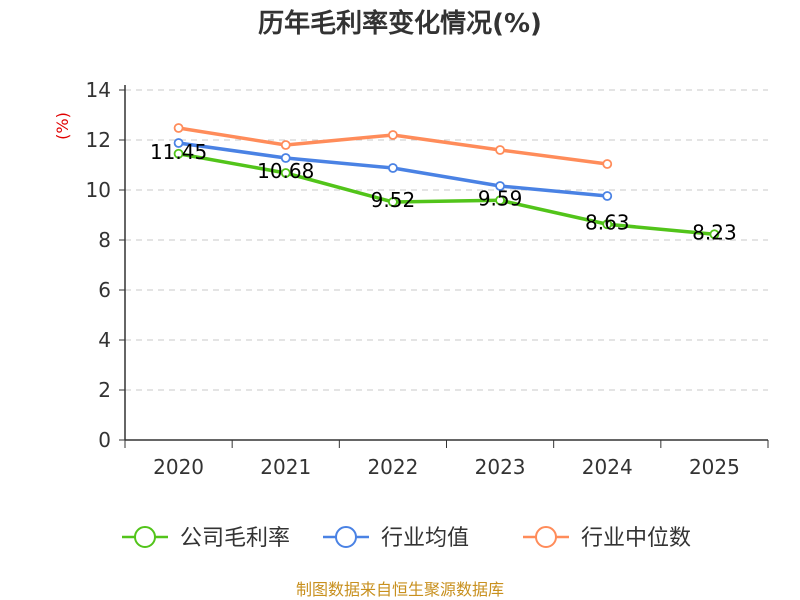 The image size is (800, 600). I want to click on x-tick-label: 2025, so click(714, 467).